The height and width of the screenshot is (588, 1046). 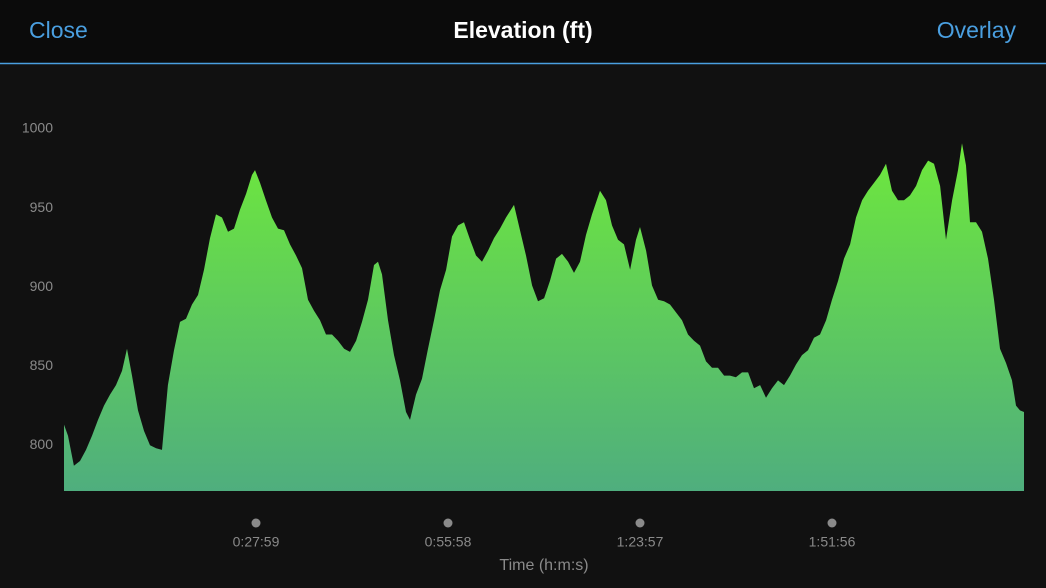 I want to click on header-bar, so click(x=523, y=31).